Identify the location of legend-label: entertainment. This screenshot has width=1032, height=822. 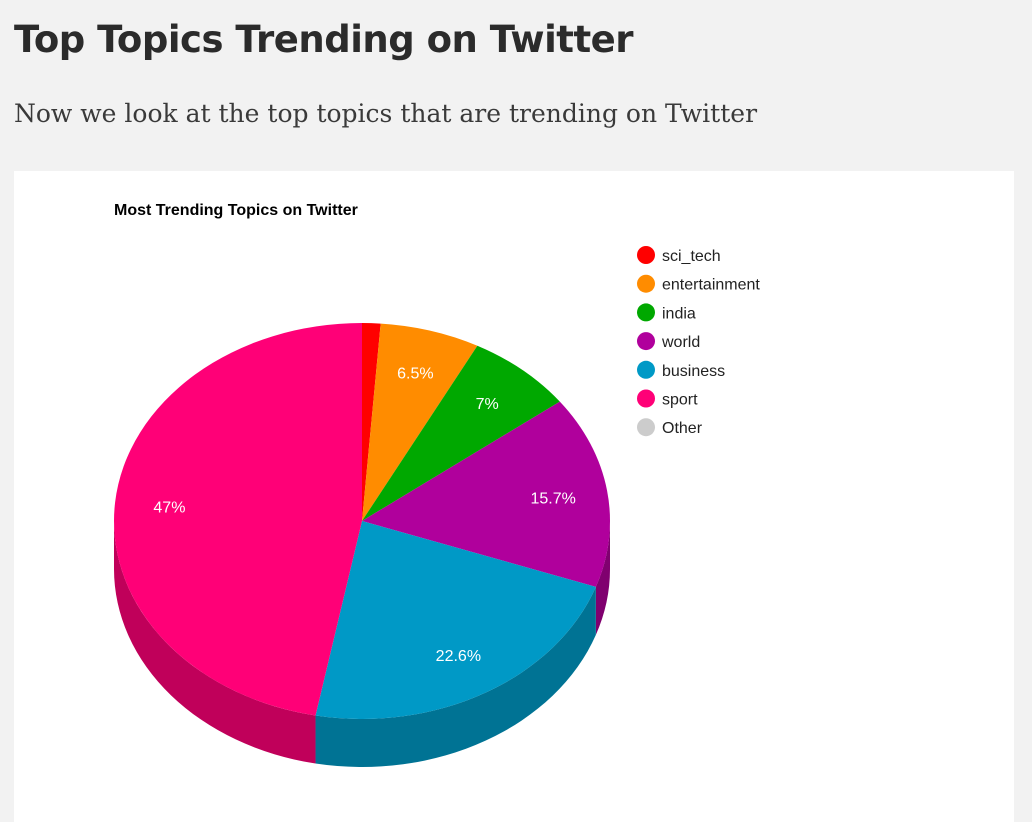
(711, 285).